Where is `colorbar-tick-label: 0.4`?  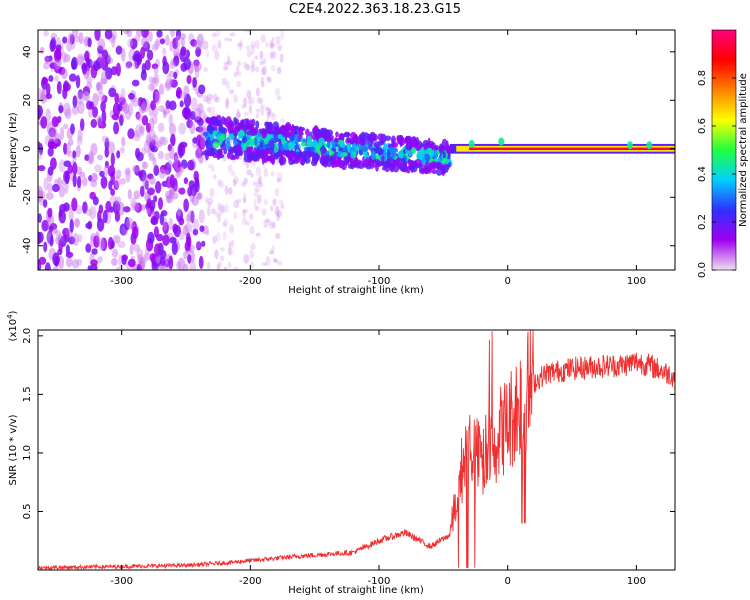 colorbar-tick-label: 0.4 is located at coordinates (702, 174).